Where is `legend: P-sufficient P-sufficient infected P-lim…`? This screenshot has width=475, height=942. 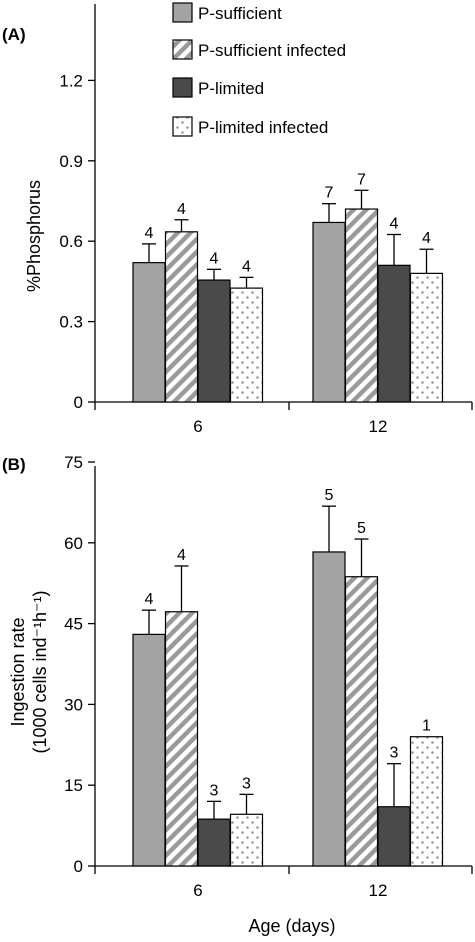 legend: P-sufficient P-sufficient infected P-lim… is located at coordinates (259, 69).